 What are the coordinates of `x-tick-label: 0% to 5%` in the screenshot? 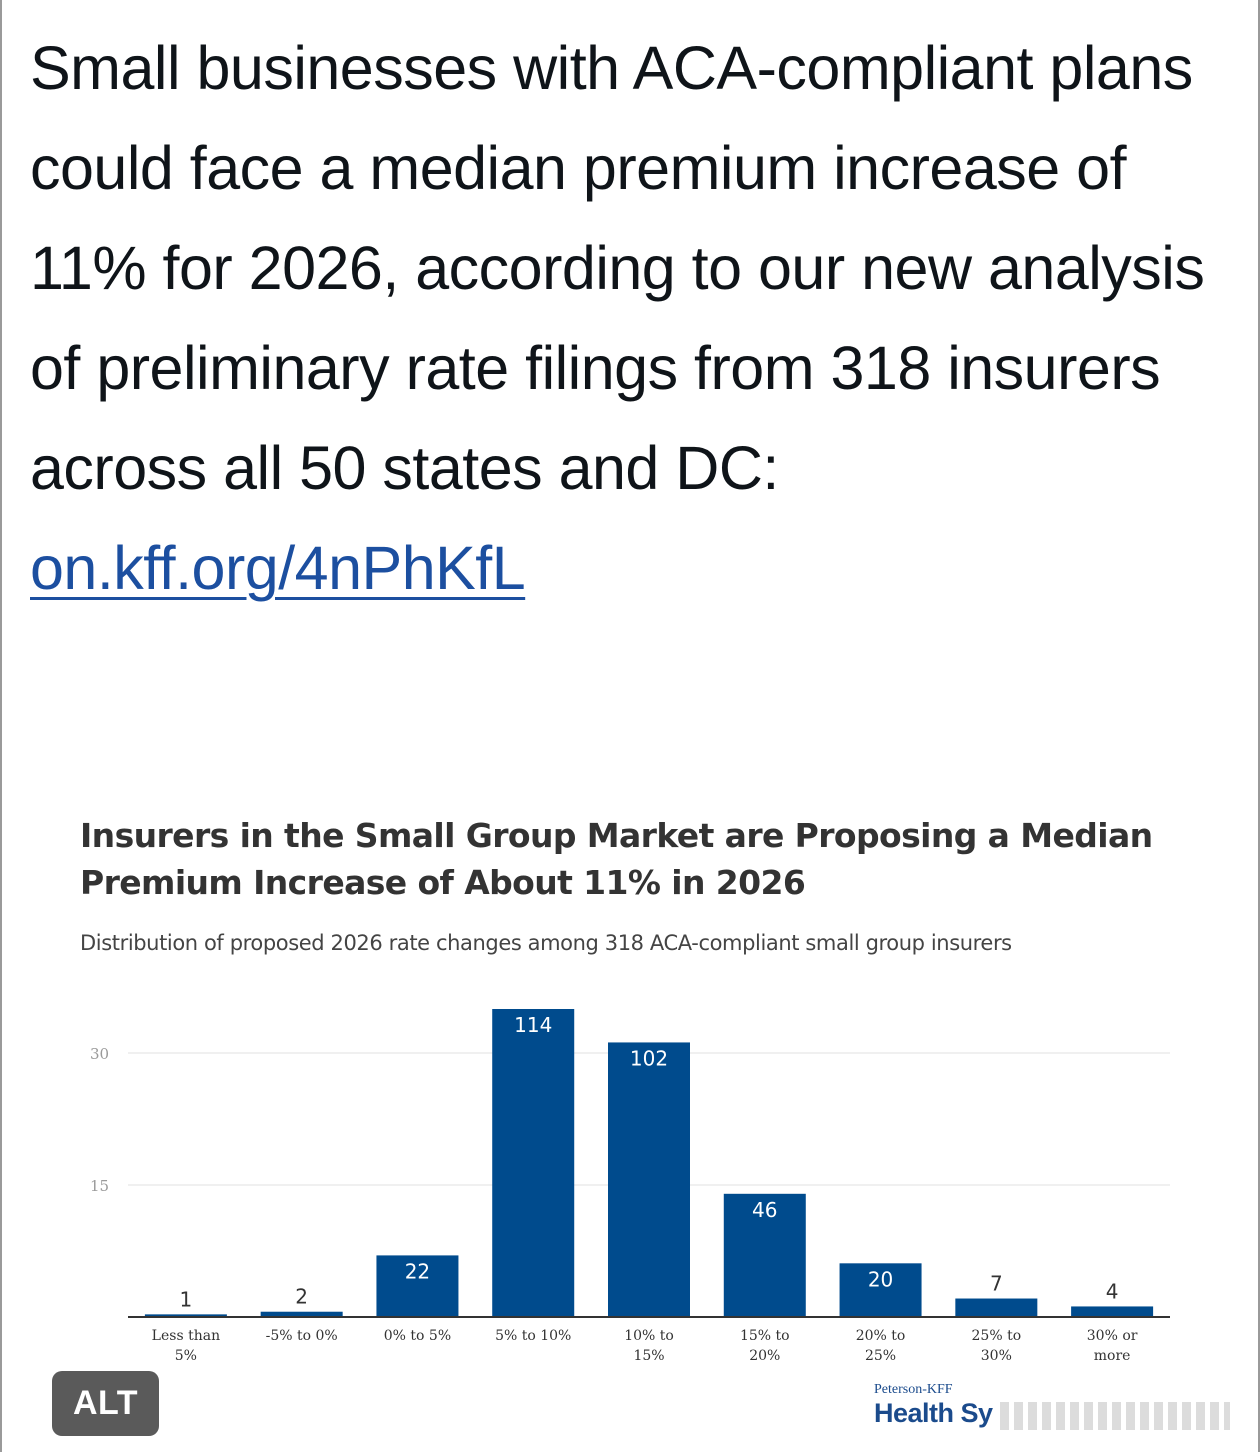 It's located at (417, 1336).